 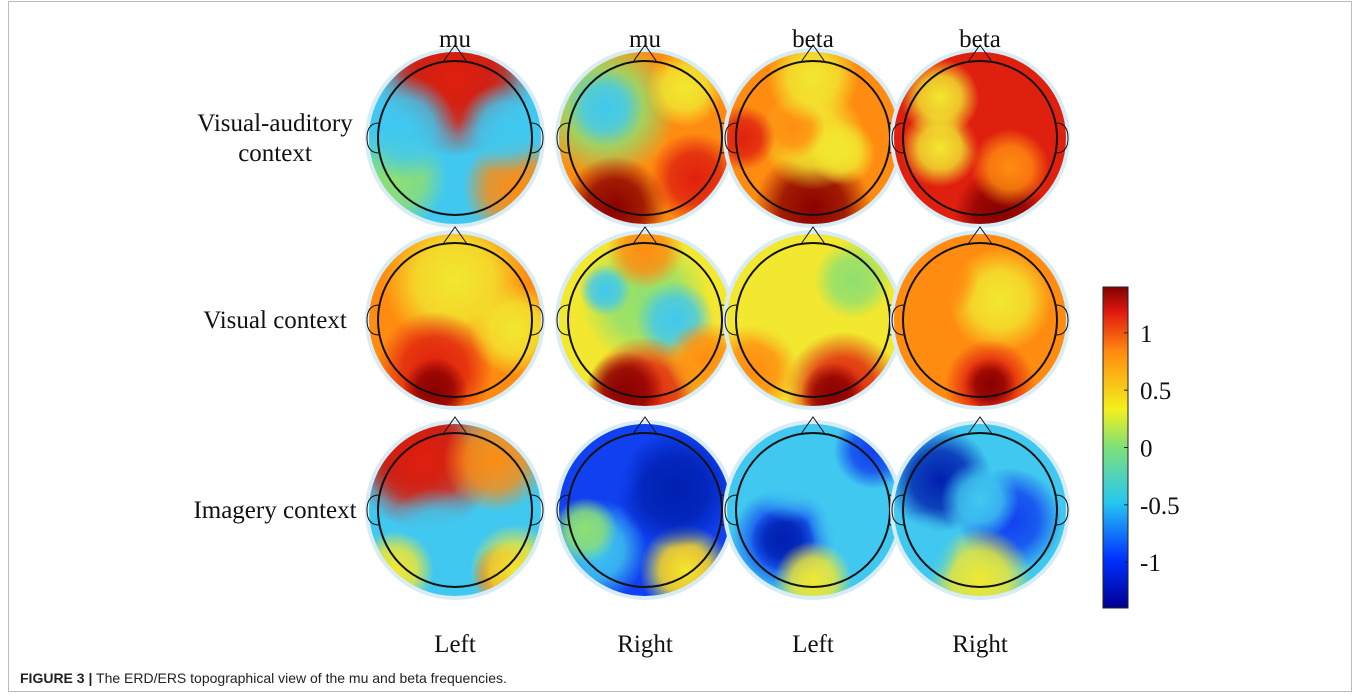 What do you see at coordinates (1150, 563) in the screenshot?
I see `colorbar-tick-label: -1` at bounding box center [1150, 563].